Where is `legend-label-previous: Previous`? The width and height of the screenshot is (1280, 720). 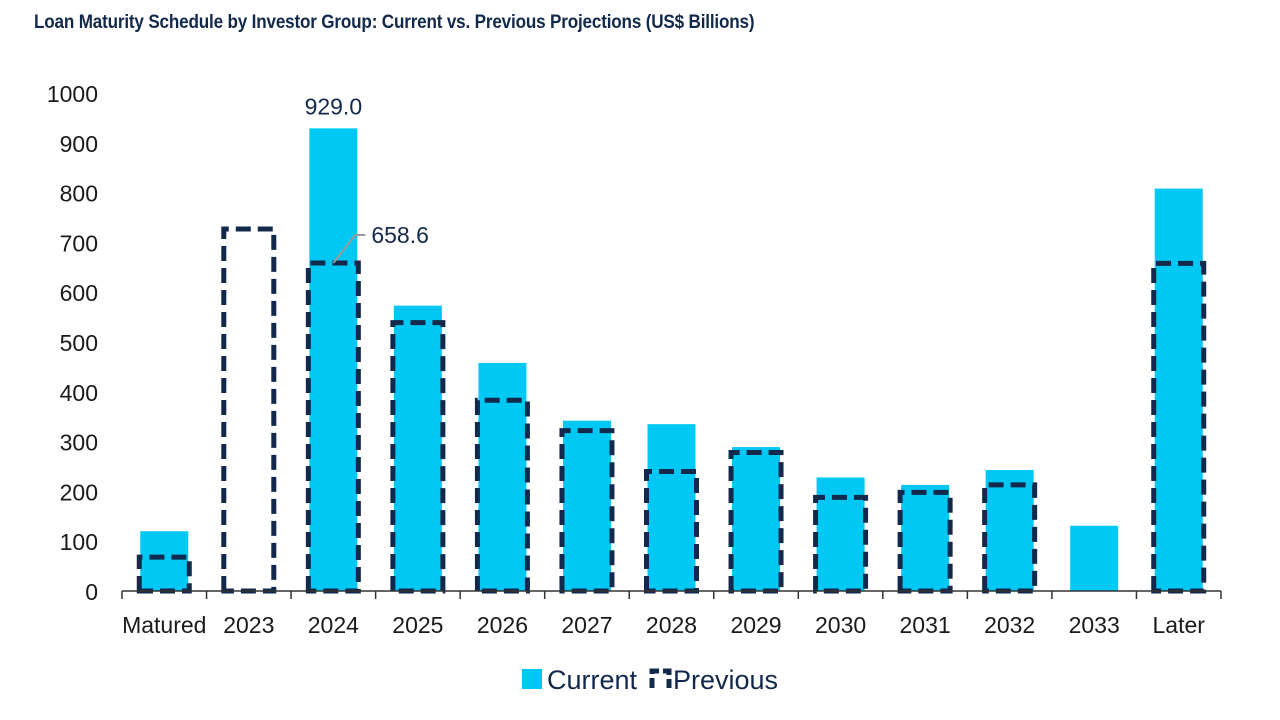 legend-label-previous: Previous is located at coordinates (725, 680).